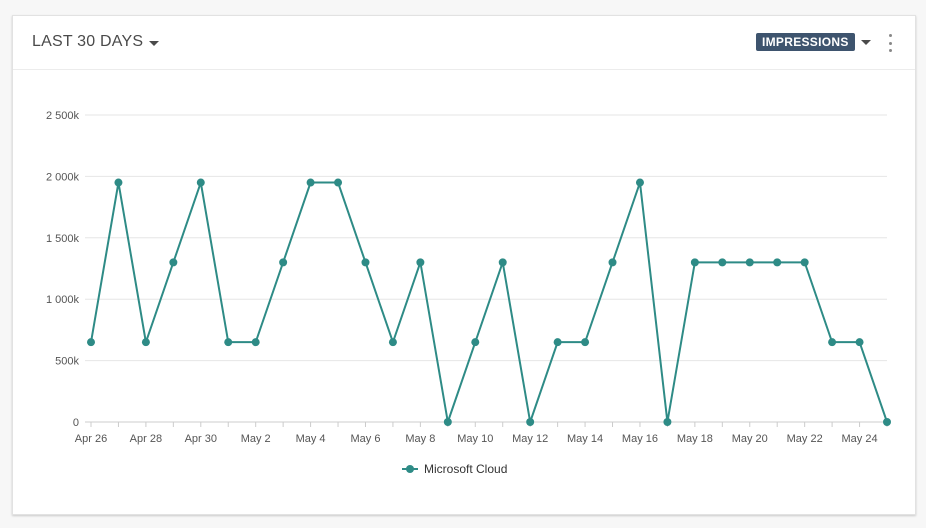  What do you see at coordinates (464, 43) in the screenshot?
I see `card-header: LAST 30 DAYS IMPRESSIONS` at bounding box center [464, 43].